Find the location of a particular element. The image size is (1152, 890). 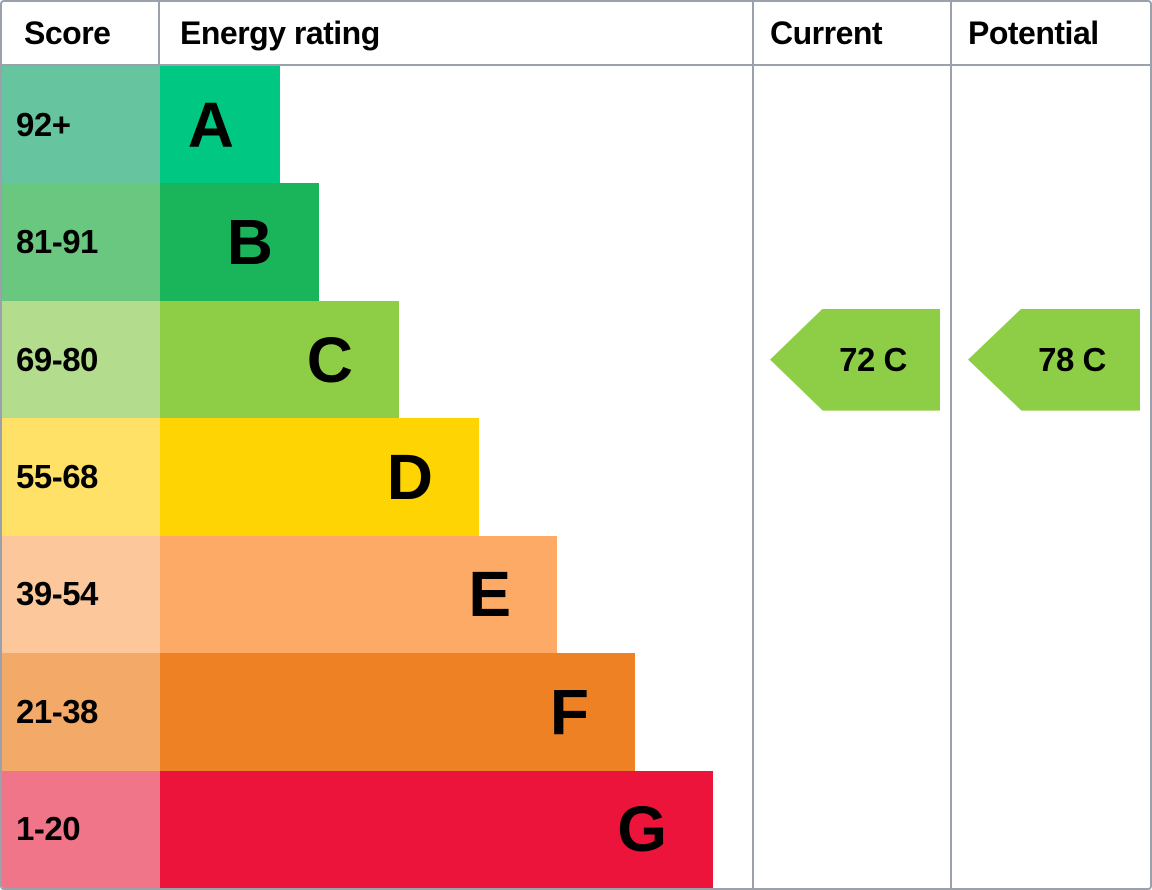

band-g-bar: G is located at coordinates (436, 829).